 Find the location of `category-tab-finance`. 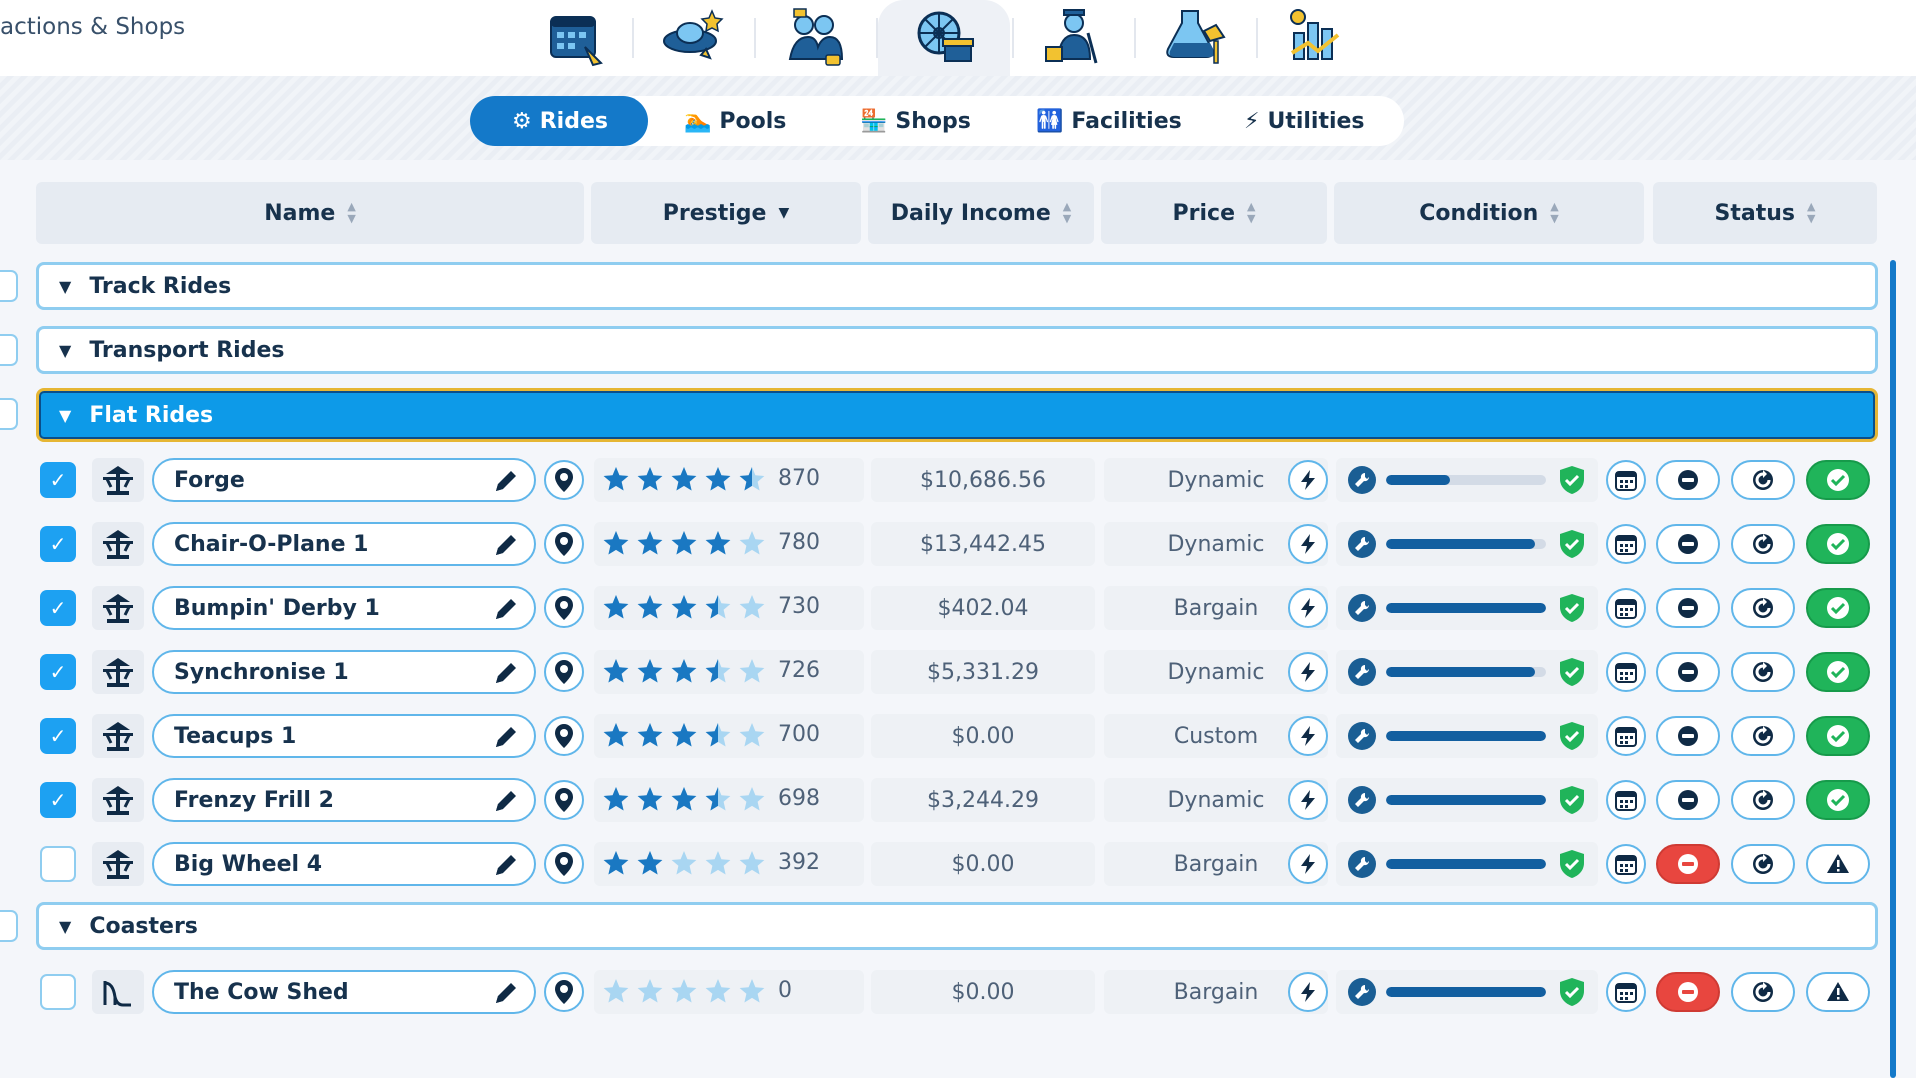

category-tab-finance is located at coordinates (1317, 38).